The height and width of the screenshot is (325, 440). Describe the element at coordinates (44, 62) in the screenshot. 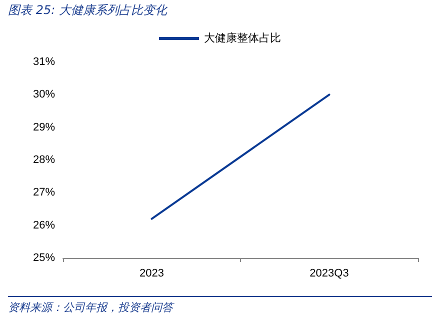

I see `y-tick-label: 31%` at that location.